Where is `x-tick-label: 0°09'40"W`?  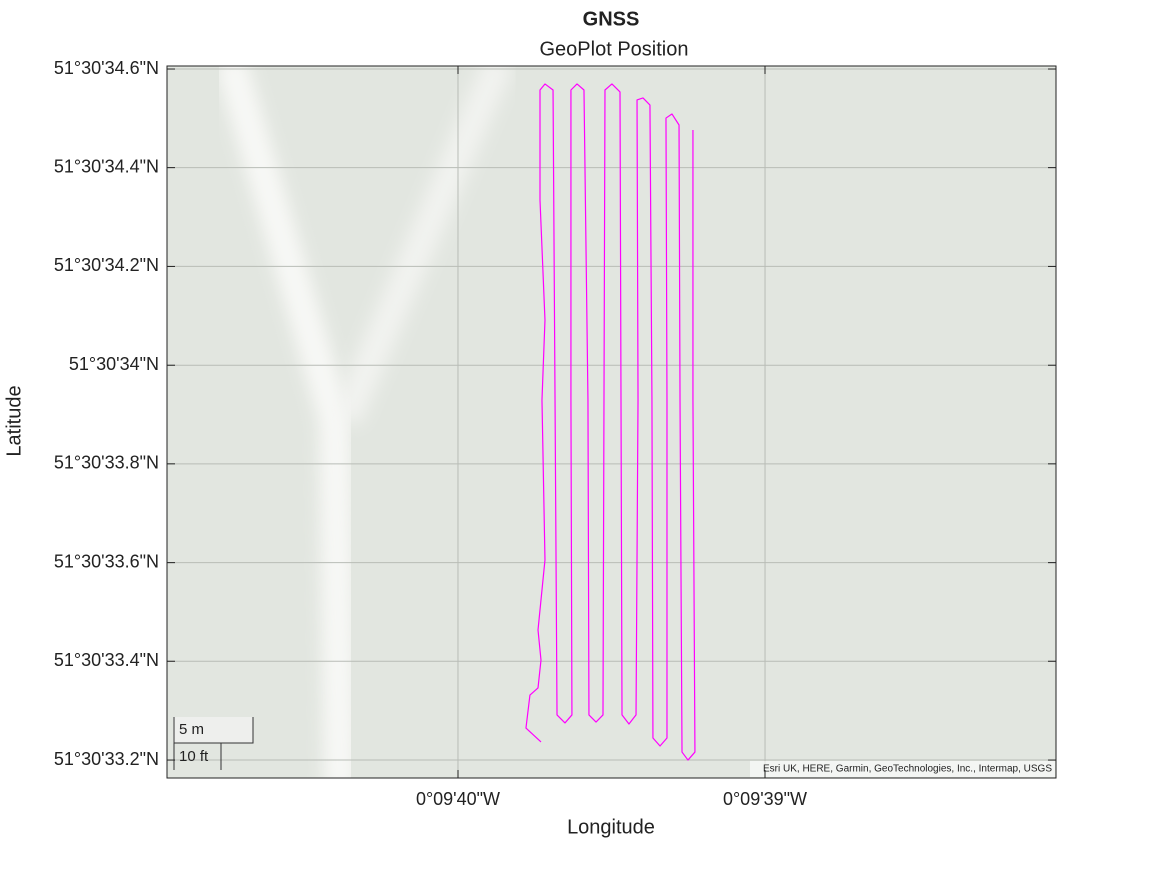
x-tick-label: 0°09'40"W is located at coordinates (458, 799).